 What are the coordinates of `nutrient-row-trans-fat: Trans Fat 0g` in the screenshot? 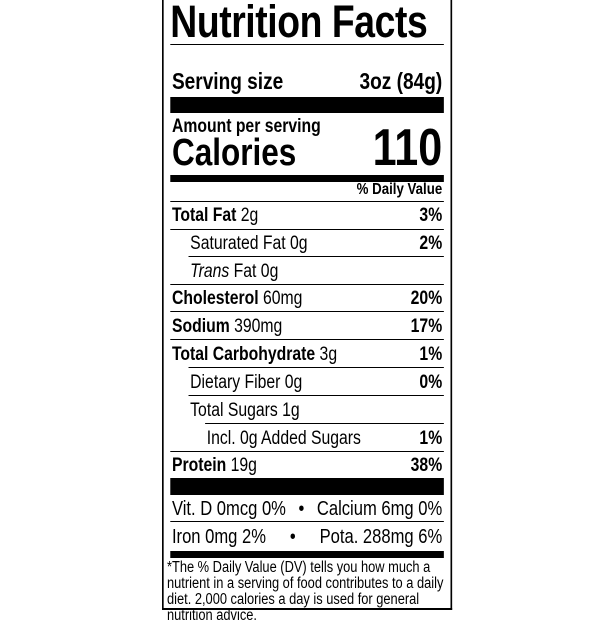 It's located at (234, 271).